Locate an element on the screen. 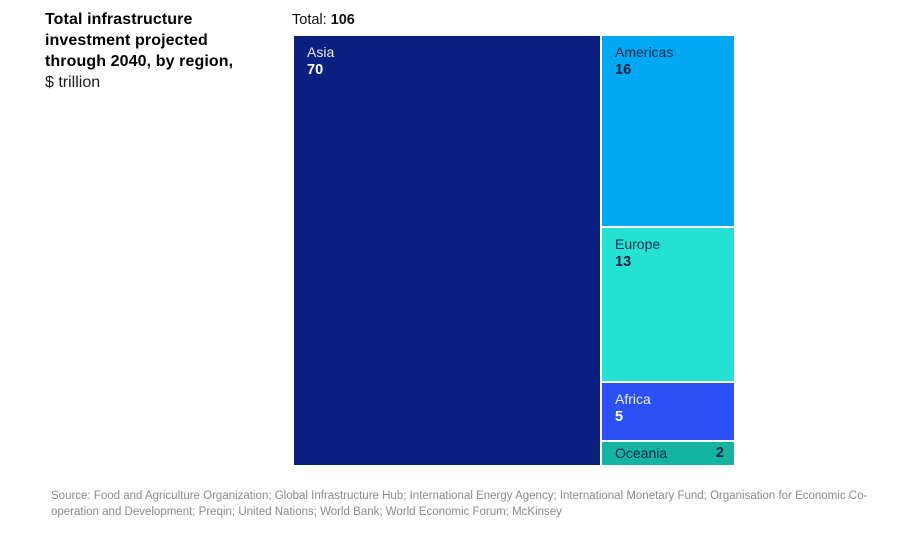  chart-title-line-2: investment projected is located at coordinates (126, 40).